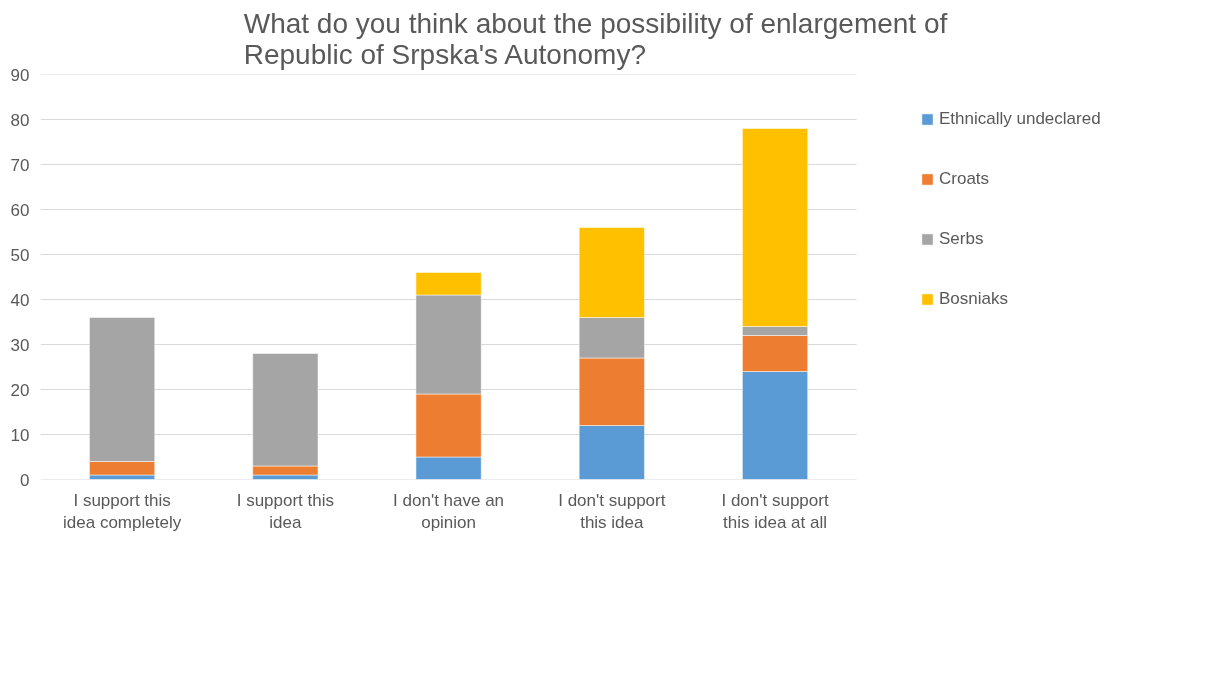 The height and width of the screenshot is (699, 1208). I want to click on y-tick-label: 30, so click(20, 345).